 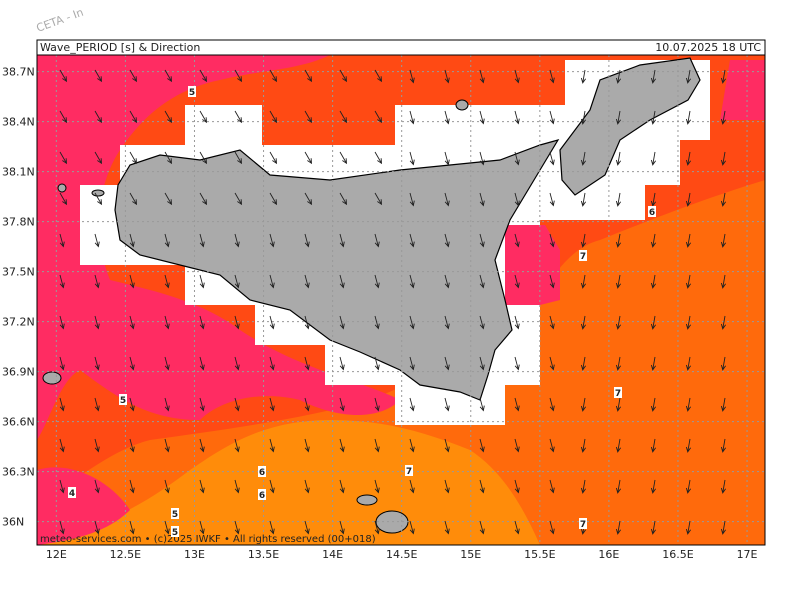 I want to click on lat-label: 36N, so click(x=13, y=522).